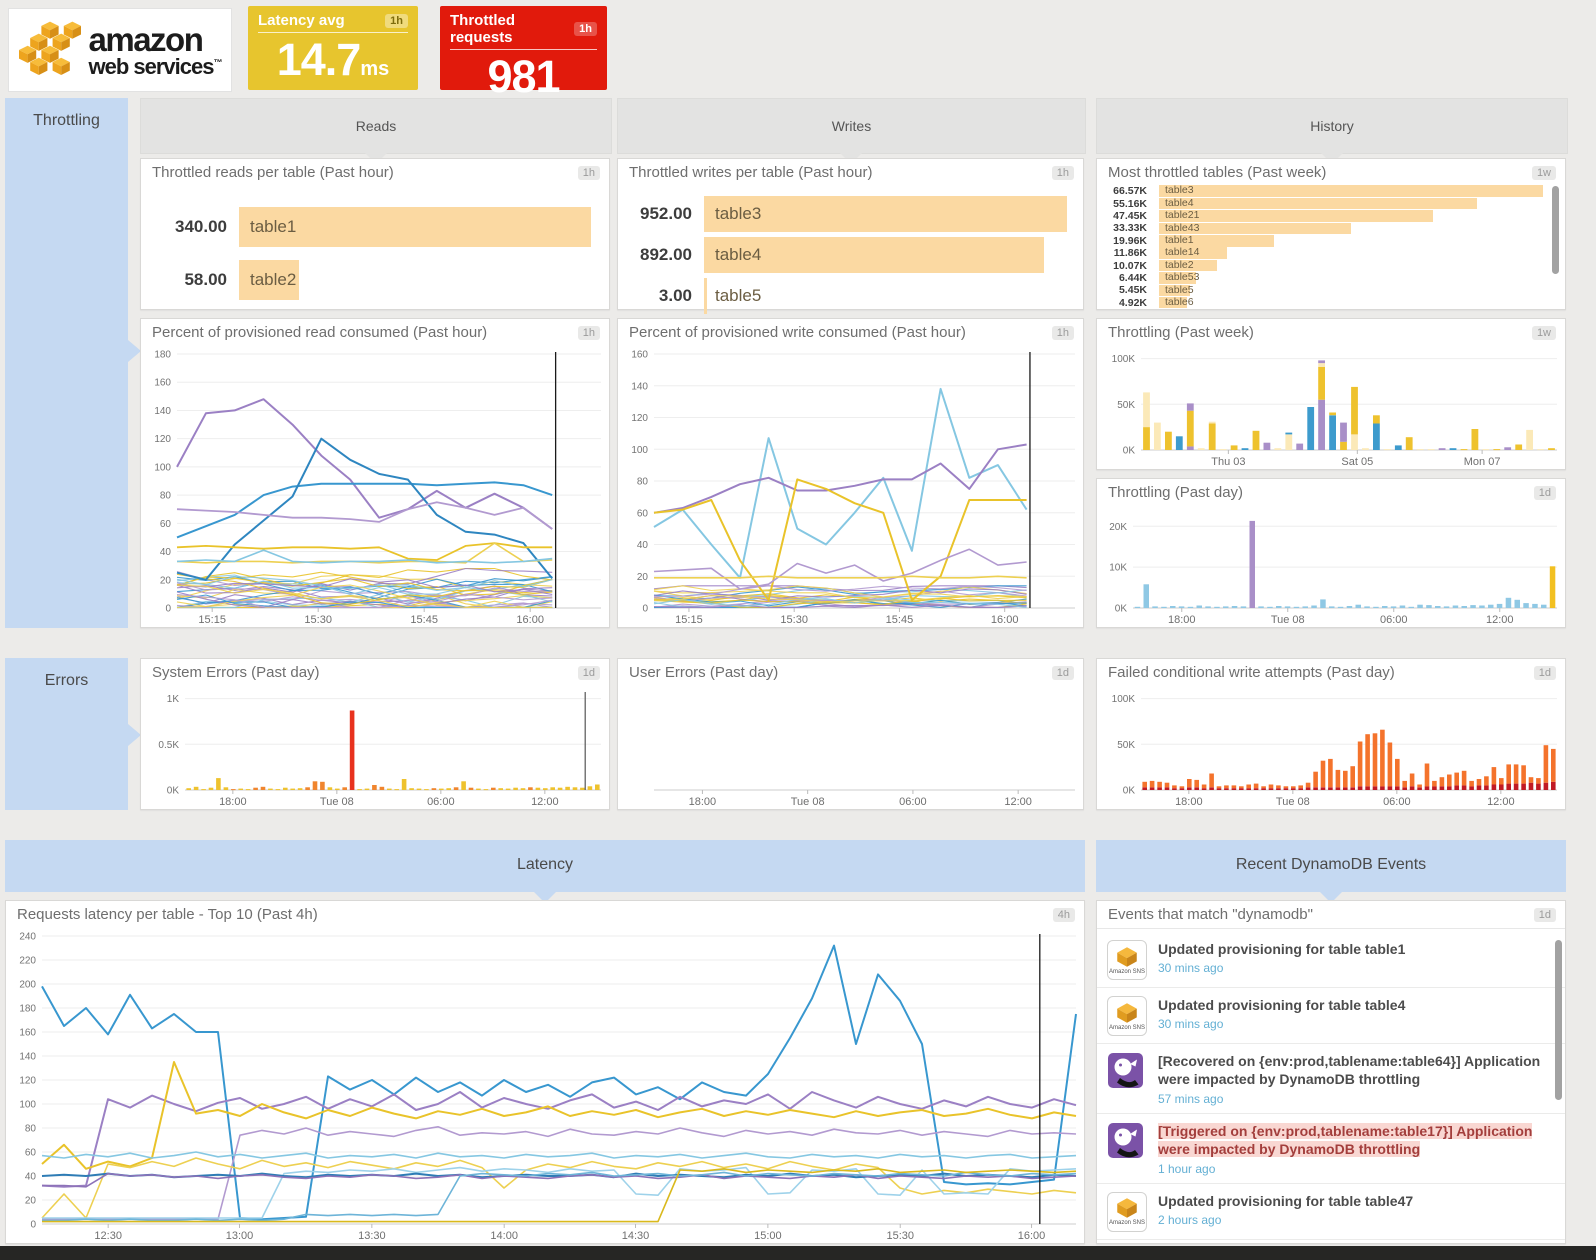  I want to click on svg-text: 10K, so click(1118, 568).